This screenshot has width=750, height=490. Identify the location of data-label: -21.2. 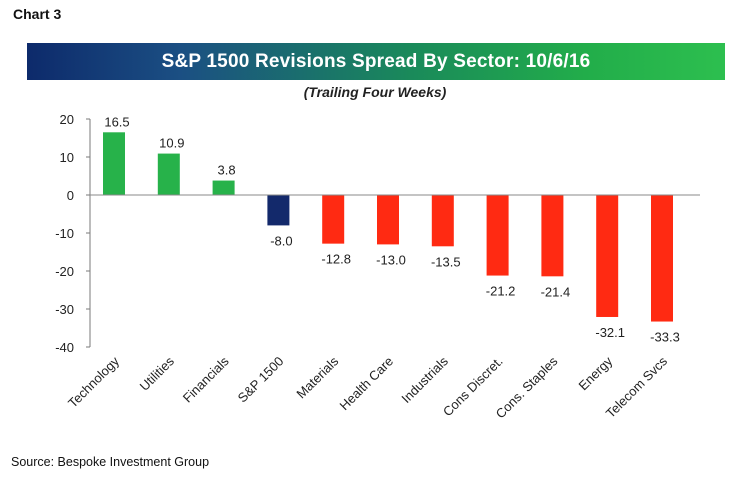
(501, 291).